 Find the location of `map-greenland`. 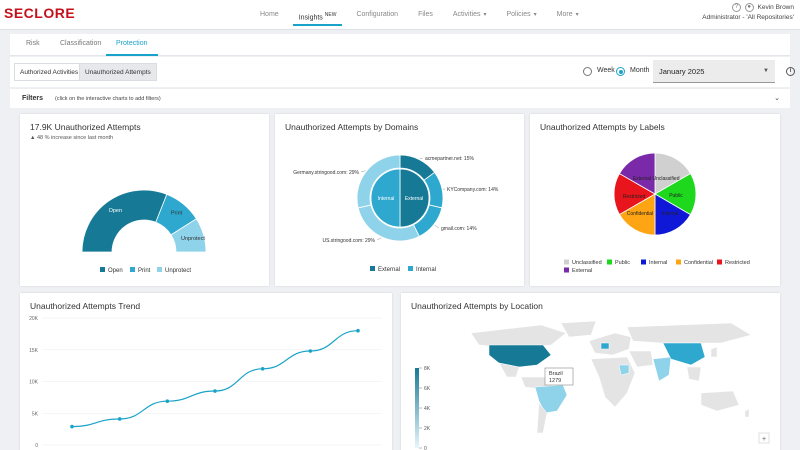

map-greenland is located at coordinates (578, 329).